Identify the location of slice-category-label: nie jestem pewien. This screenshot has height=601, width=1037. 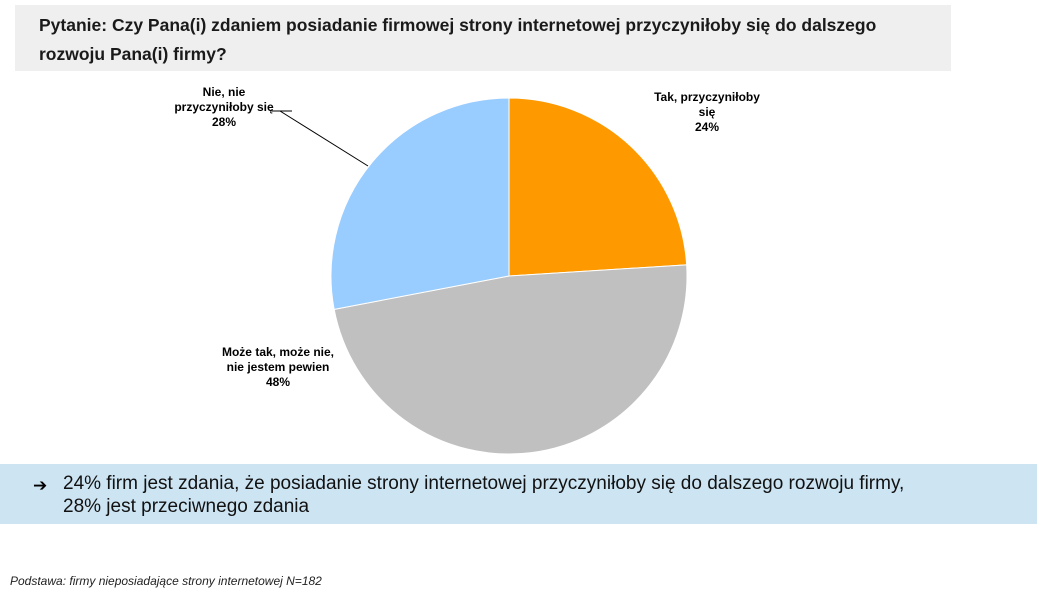
(278, 367).